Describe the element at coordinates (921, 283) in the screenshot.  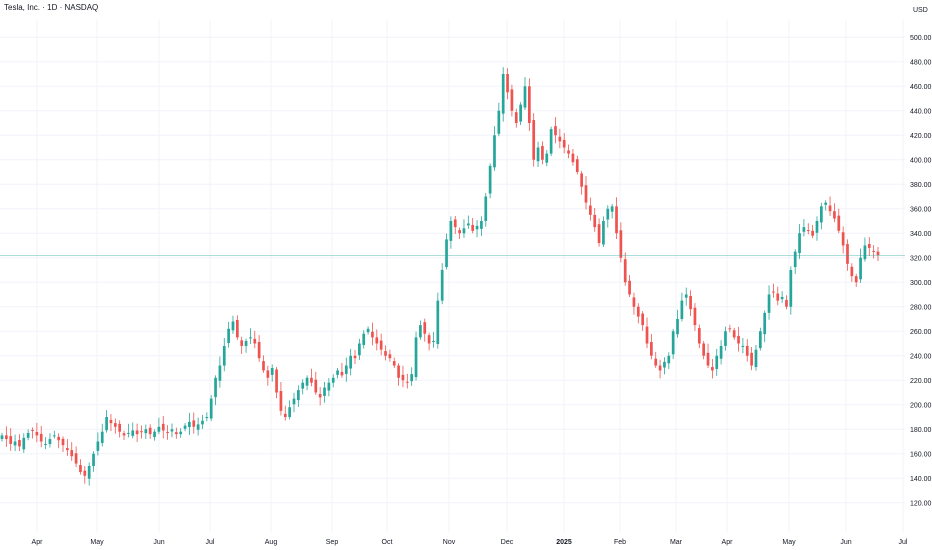
I see `y-tick-label: 300.00` at that location.